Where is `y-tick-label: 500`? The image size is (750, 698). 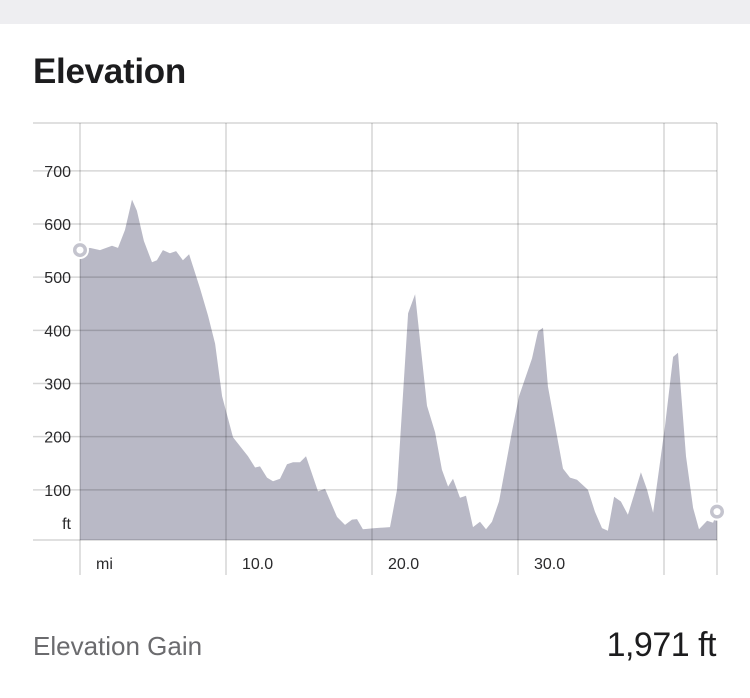 y-tick-label: 500 is located at coordinates (57, 278).